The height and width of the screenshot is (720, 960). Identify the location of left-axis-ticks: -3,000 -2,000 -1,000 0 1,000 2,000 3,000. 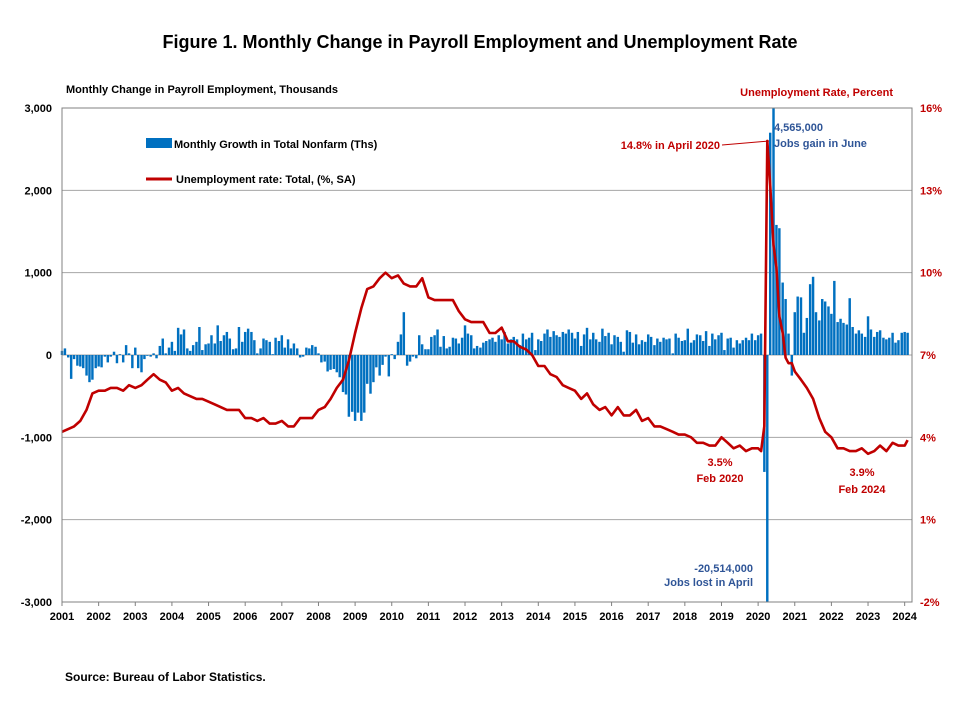
(36, 356).